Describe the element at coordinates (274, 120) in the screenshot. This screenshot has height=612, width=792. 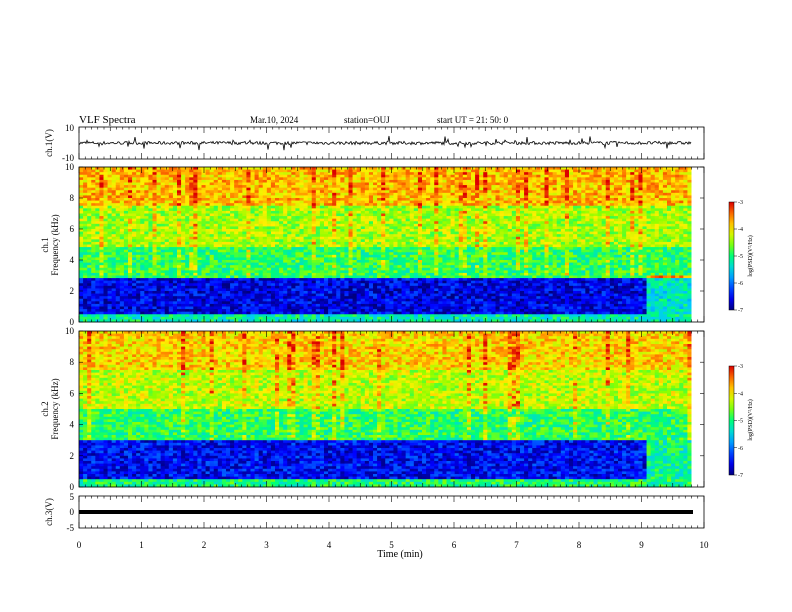
I see `date-label: Mar.10, 2024` at that location.